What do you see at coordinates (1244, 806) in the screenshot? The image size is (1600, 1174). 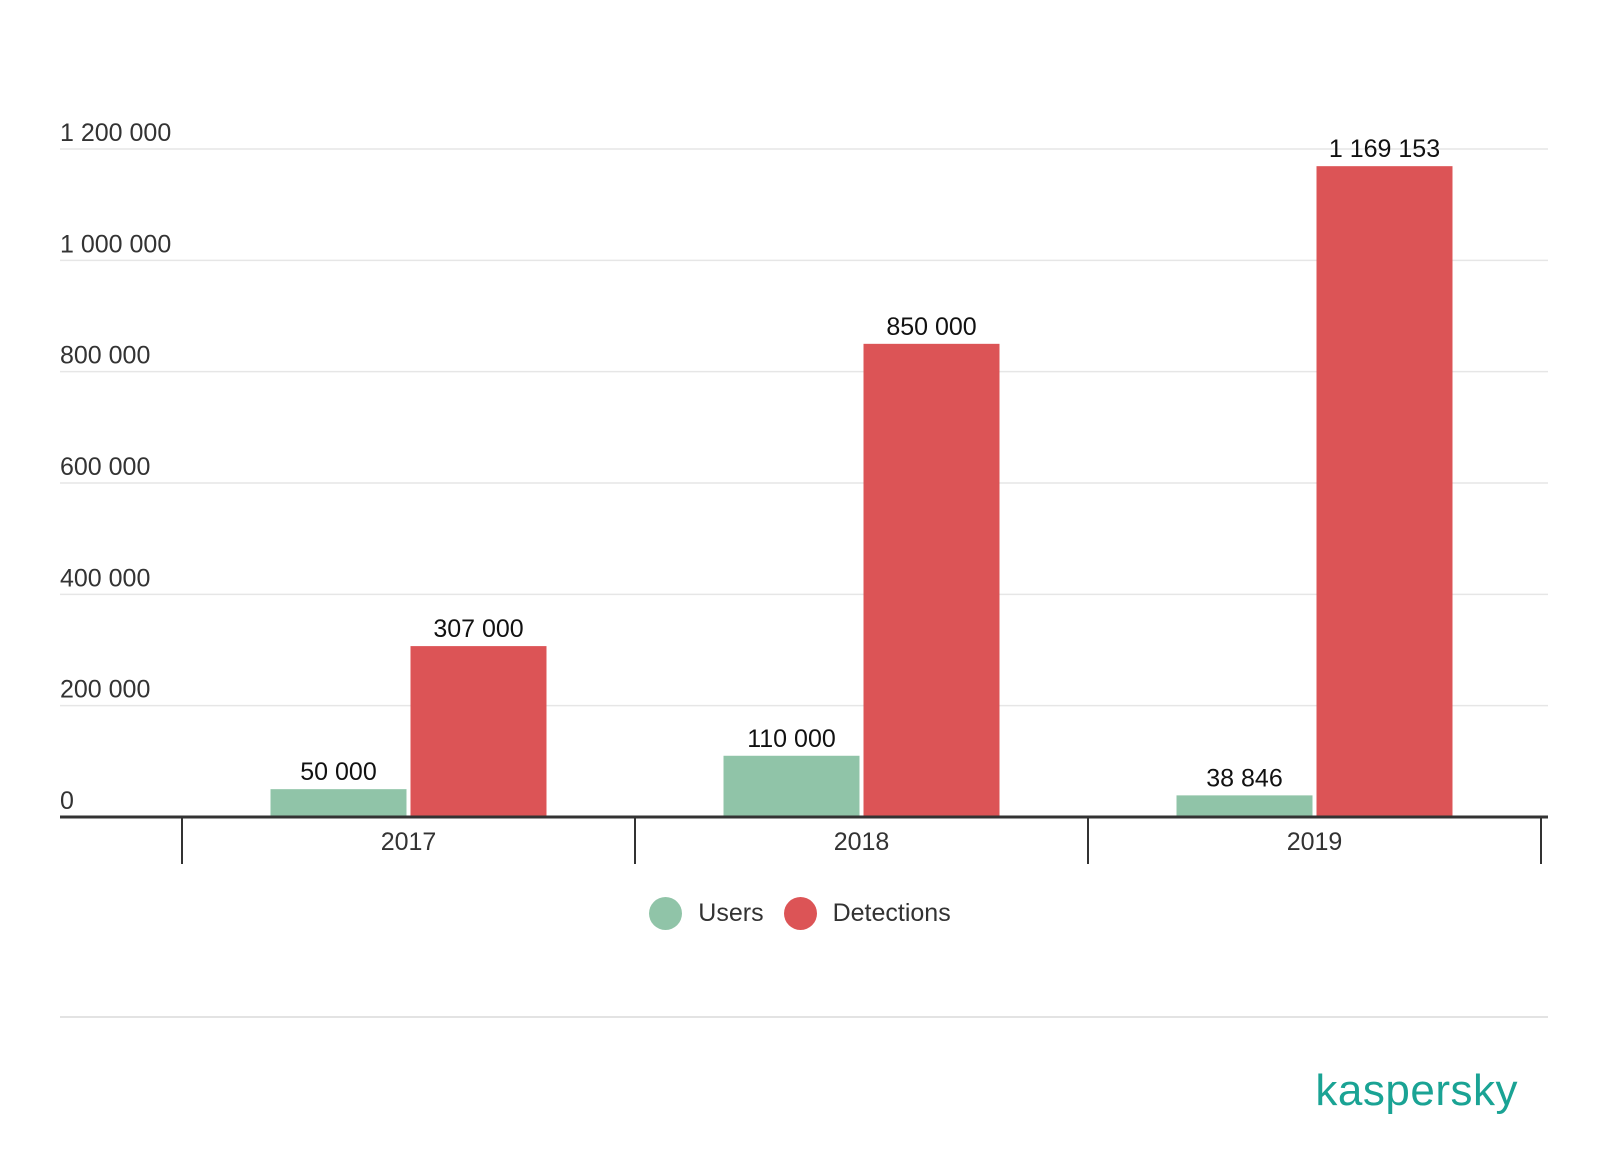 I see `bar-users-2019` at bounding box center [1244, 806].